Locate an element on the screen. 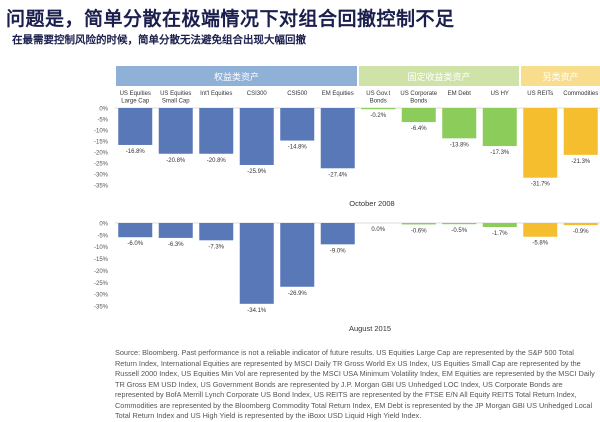  category-label: CSI500 is located at coordinates (297, 94).